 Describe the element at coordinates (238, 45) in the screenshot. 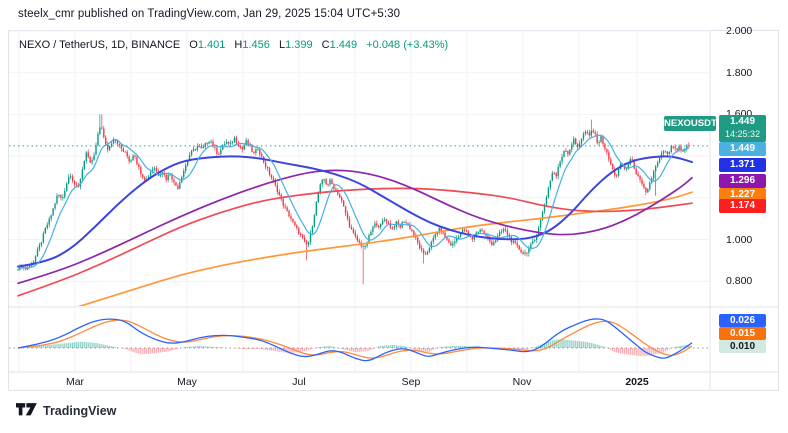

I see `ohlc-high-label: H` at that location.